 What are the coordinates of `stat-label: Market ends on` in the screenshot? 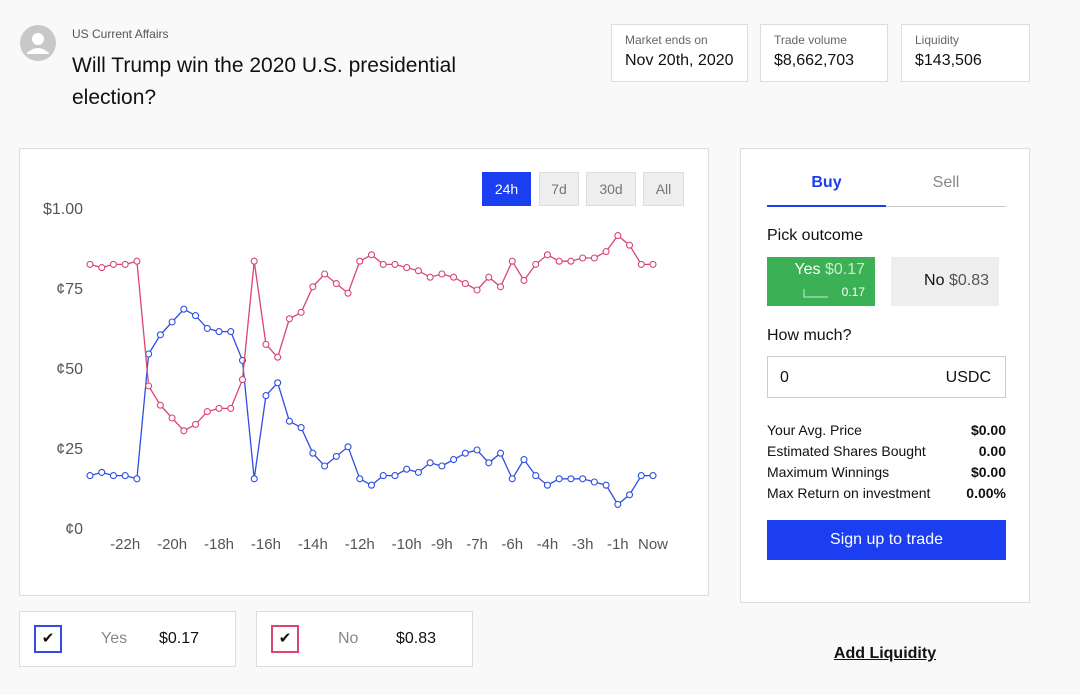 It's located at (666, 40).